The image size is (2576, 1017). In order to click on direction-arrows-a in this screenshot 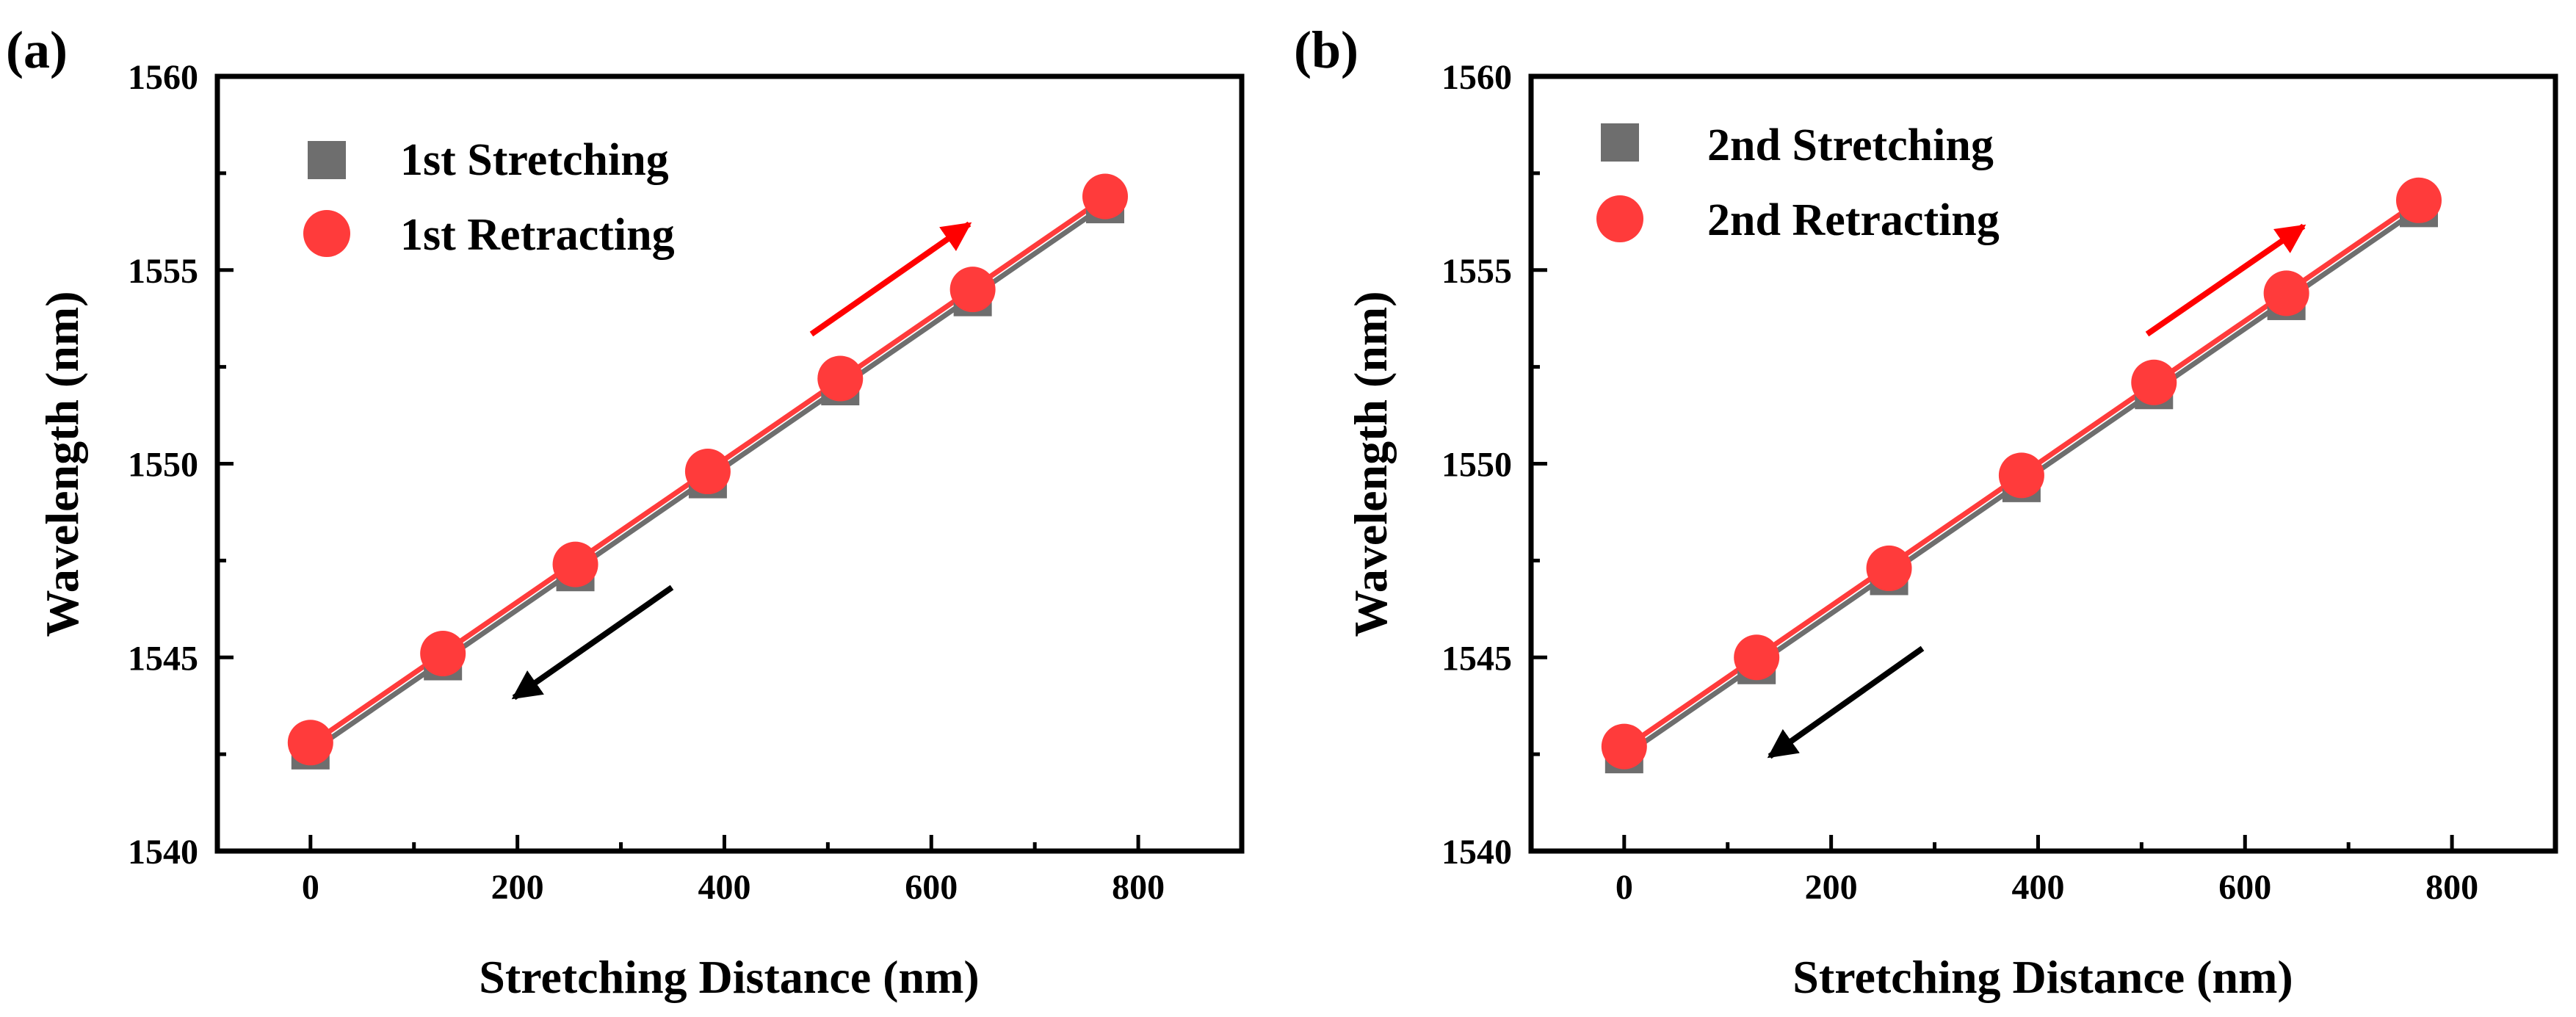, I will do `click(741, 461)`.